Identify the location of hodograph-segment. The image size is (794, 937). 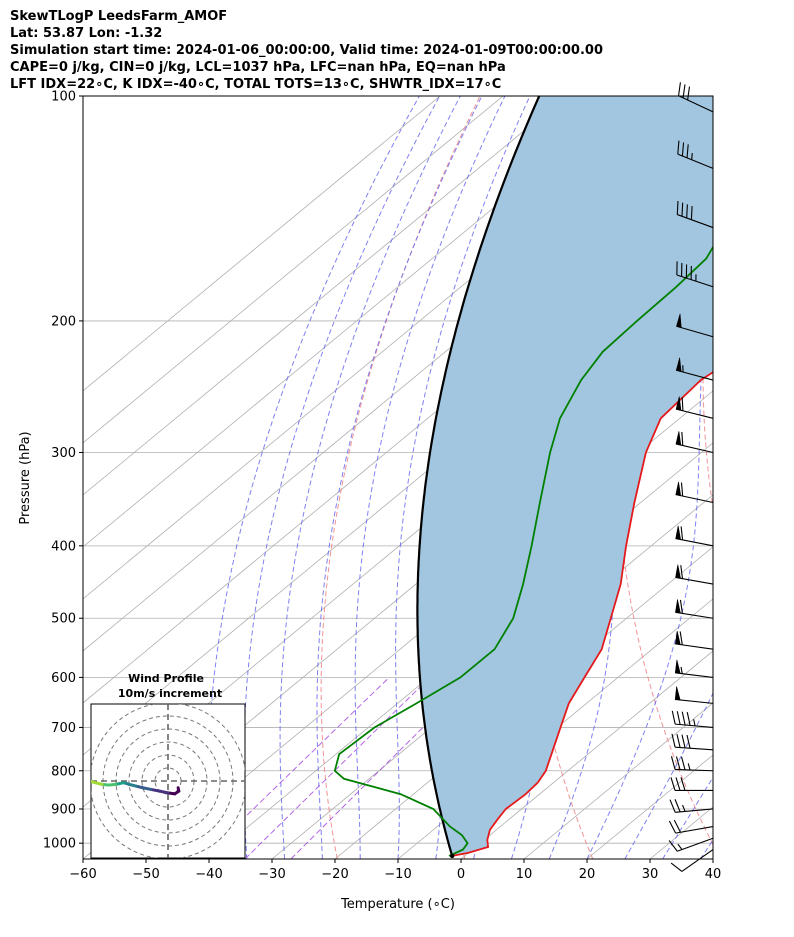
(94, 782).